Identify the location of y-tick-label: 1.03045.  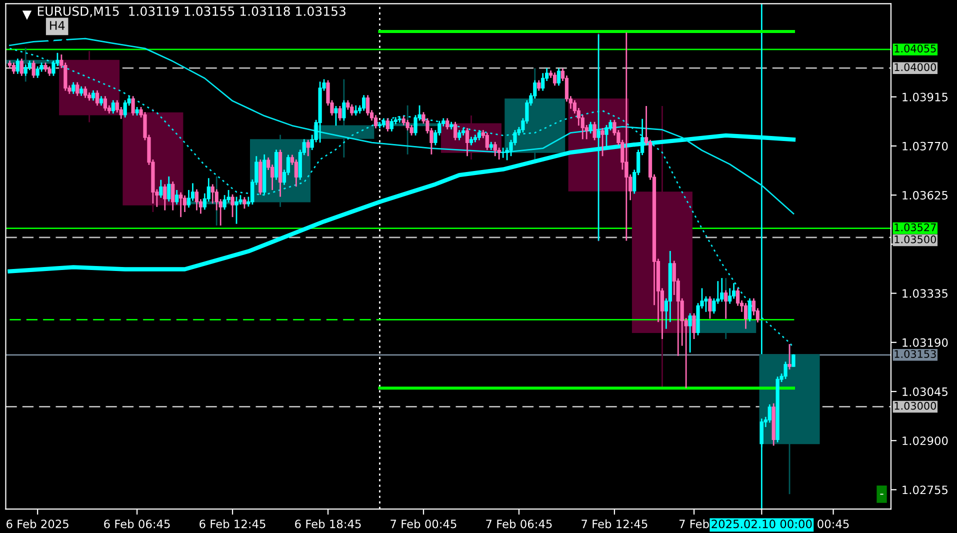
(925, 391).